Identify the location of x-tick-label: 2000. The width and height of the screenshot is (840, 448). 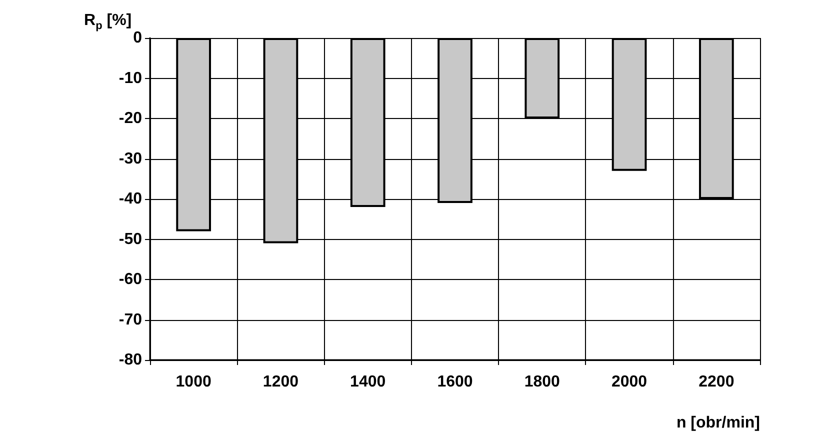
(629, 382).